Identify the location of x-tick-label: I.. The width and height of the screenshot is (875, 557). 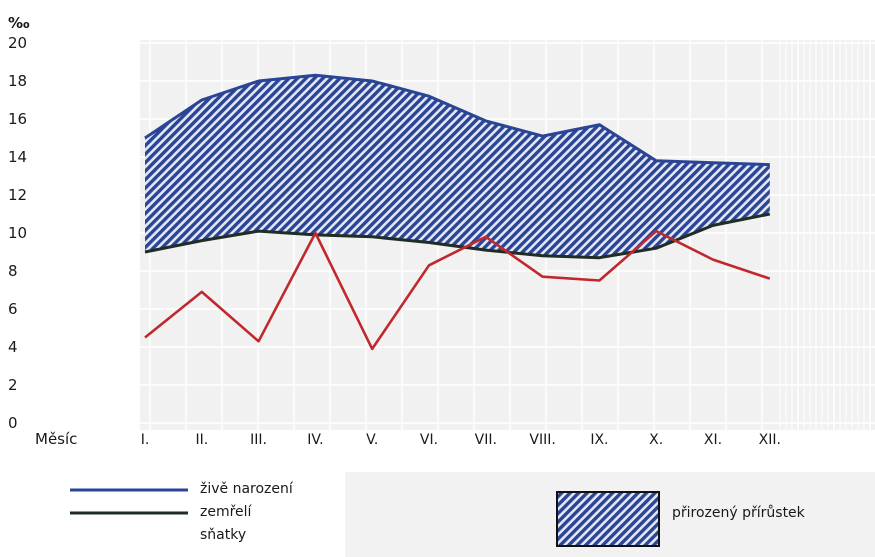
(145, 440).